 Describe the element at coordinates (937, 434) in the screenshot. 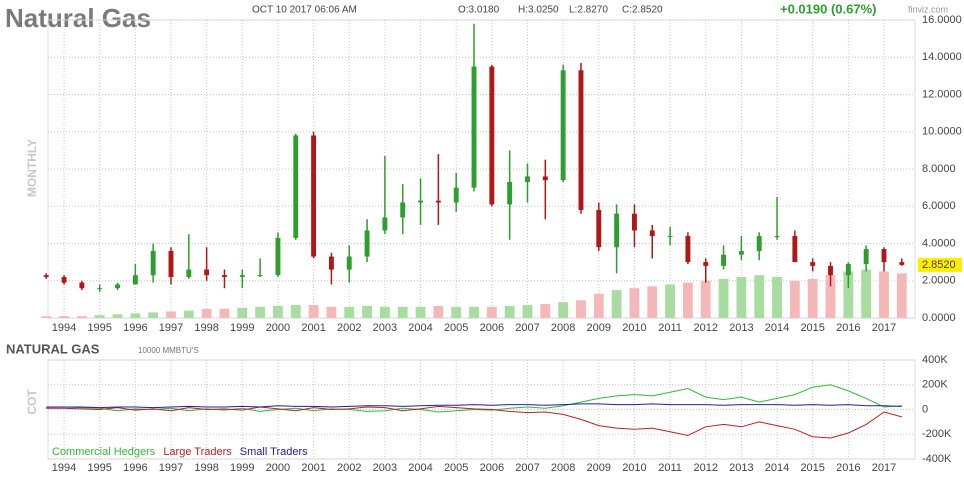

I see `y-tick-label: -200K` at that location.